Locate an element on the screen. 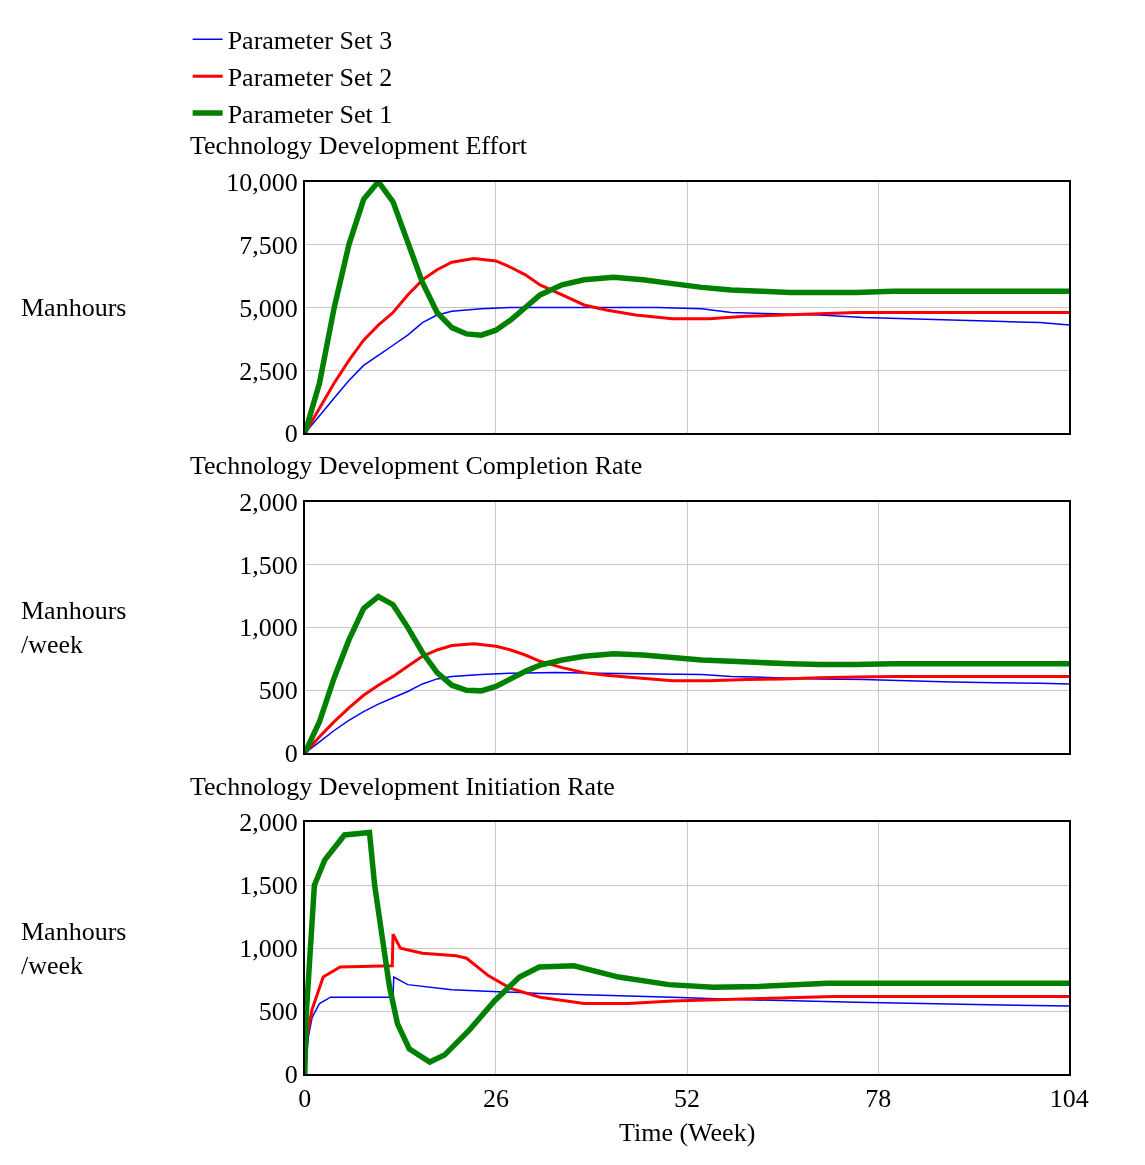  legend-label: Parameter Set 1 is located at coordinates (310, 115).